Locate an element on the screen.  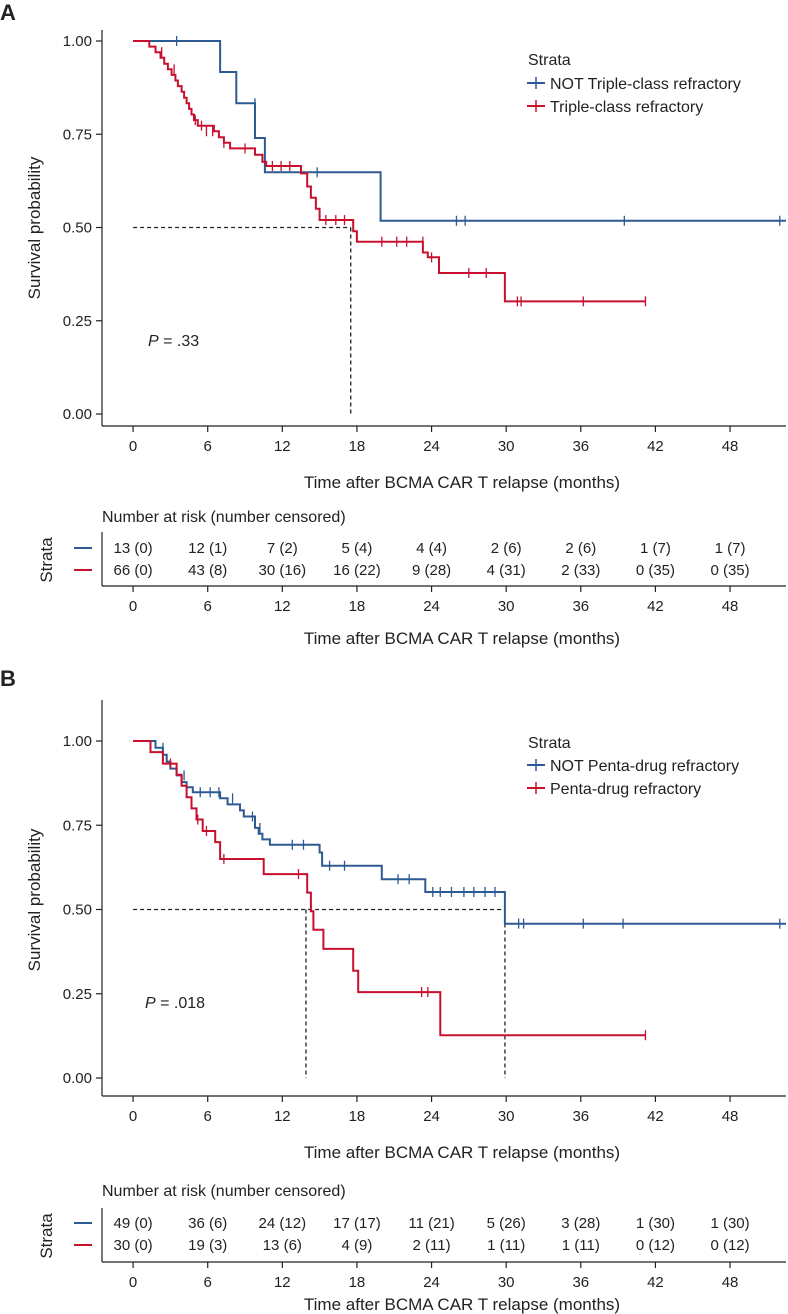
panel-a-risk-title: Number at risk (number censored) is located at coordinates (224, 517).